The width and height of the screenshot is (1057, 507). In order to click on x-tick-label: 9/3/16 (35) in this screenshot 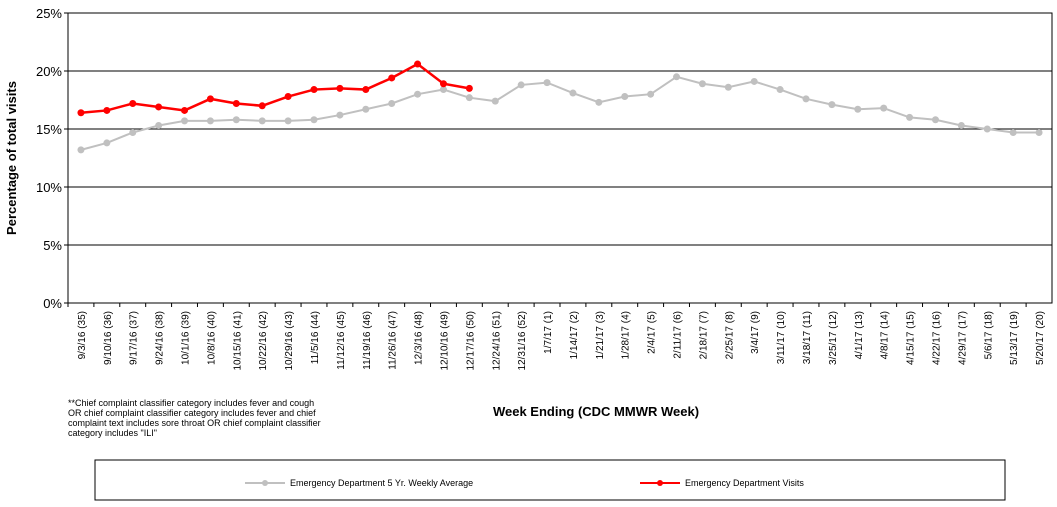, I will do `click(82, 335)`.